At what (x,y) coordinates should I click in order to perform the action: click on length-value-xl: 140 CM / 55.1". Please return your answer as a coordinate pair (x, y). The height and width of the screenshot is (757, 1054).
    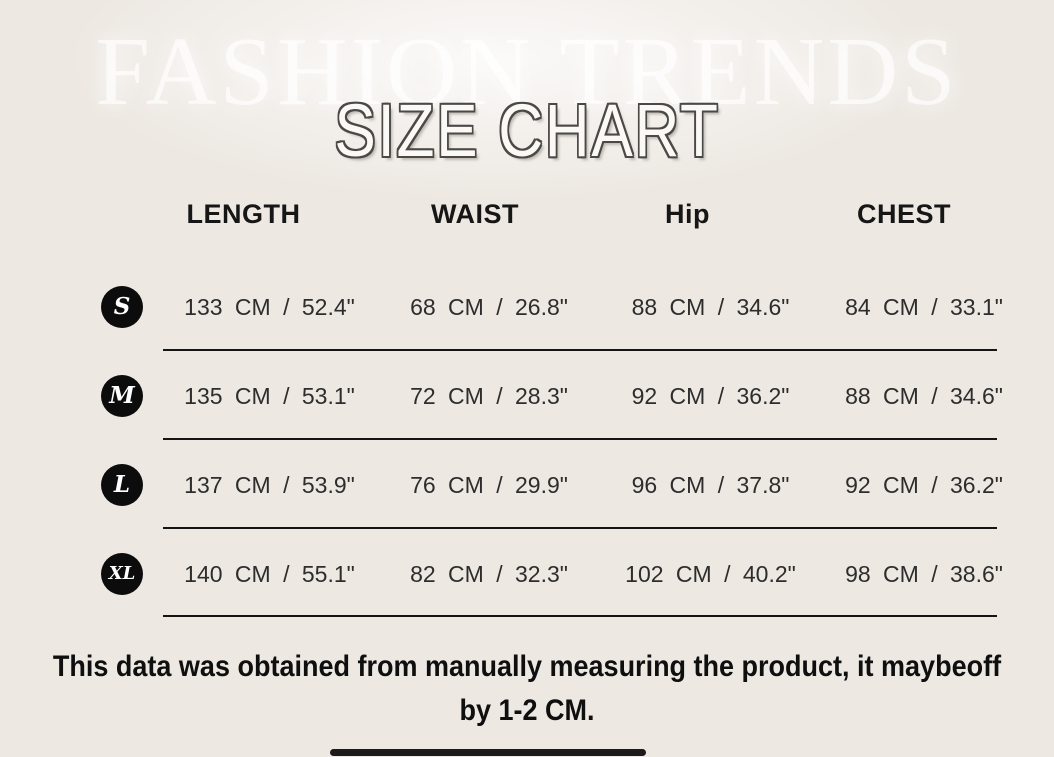
    Looking at the image, I should click on (269, 574).